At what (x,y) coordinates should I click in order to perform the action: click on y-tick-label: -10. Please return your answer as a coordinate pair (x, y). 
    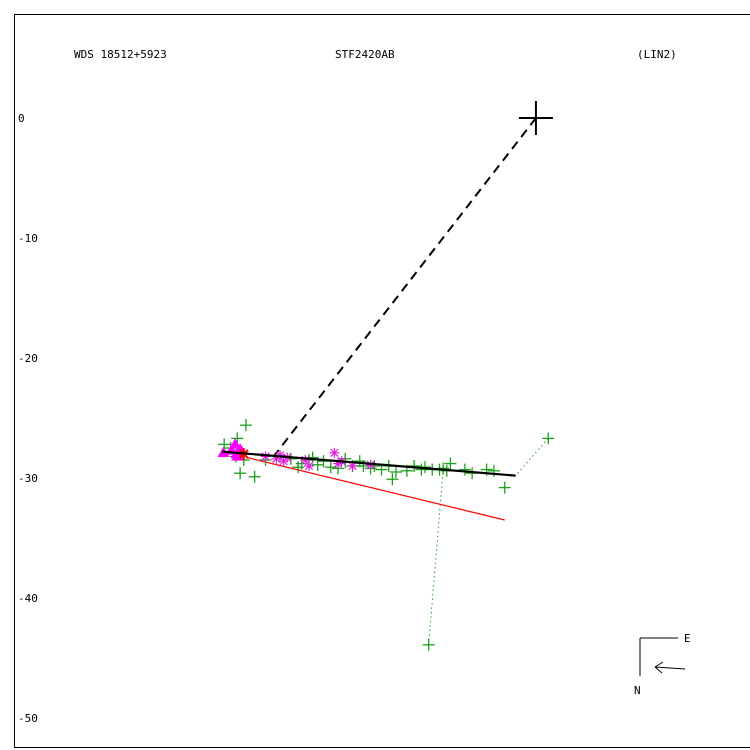
    Looking at the image, I should click on (28, 238).